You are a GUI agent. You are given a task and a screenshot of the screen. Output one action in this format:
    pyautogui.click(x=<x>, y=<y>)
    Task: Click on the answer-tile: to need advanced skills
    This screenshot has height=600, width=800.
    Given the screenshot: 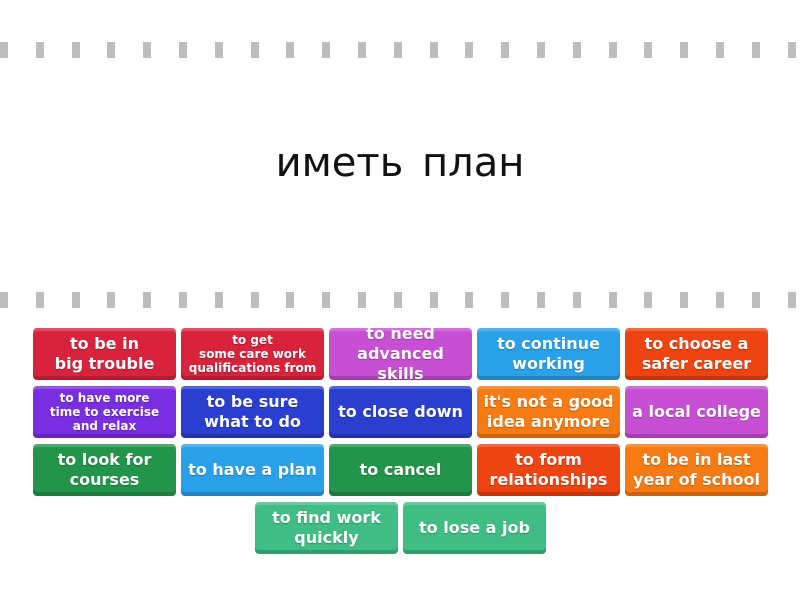 What is the action you would take?
    pyautogui.click(x=400, y=353)
    